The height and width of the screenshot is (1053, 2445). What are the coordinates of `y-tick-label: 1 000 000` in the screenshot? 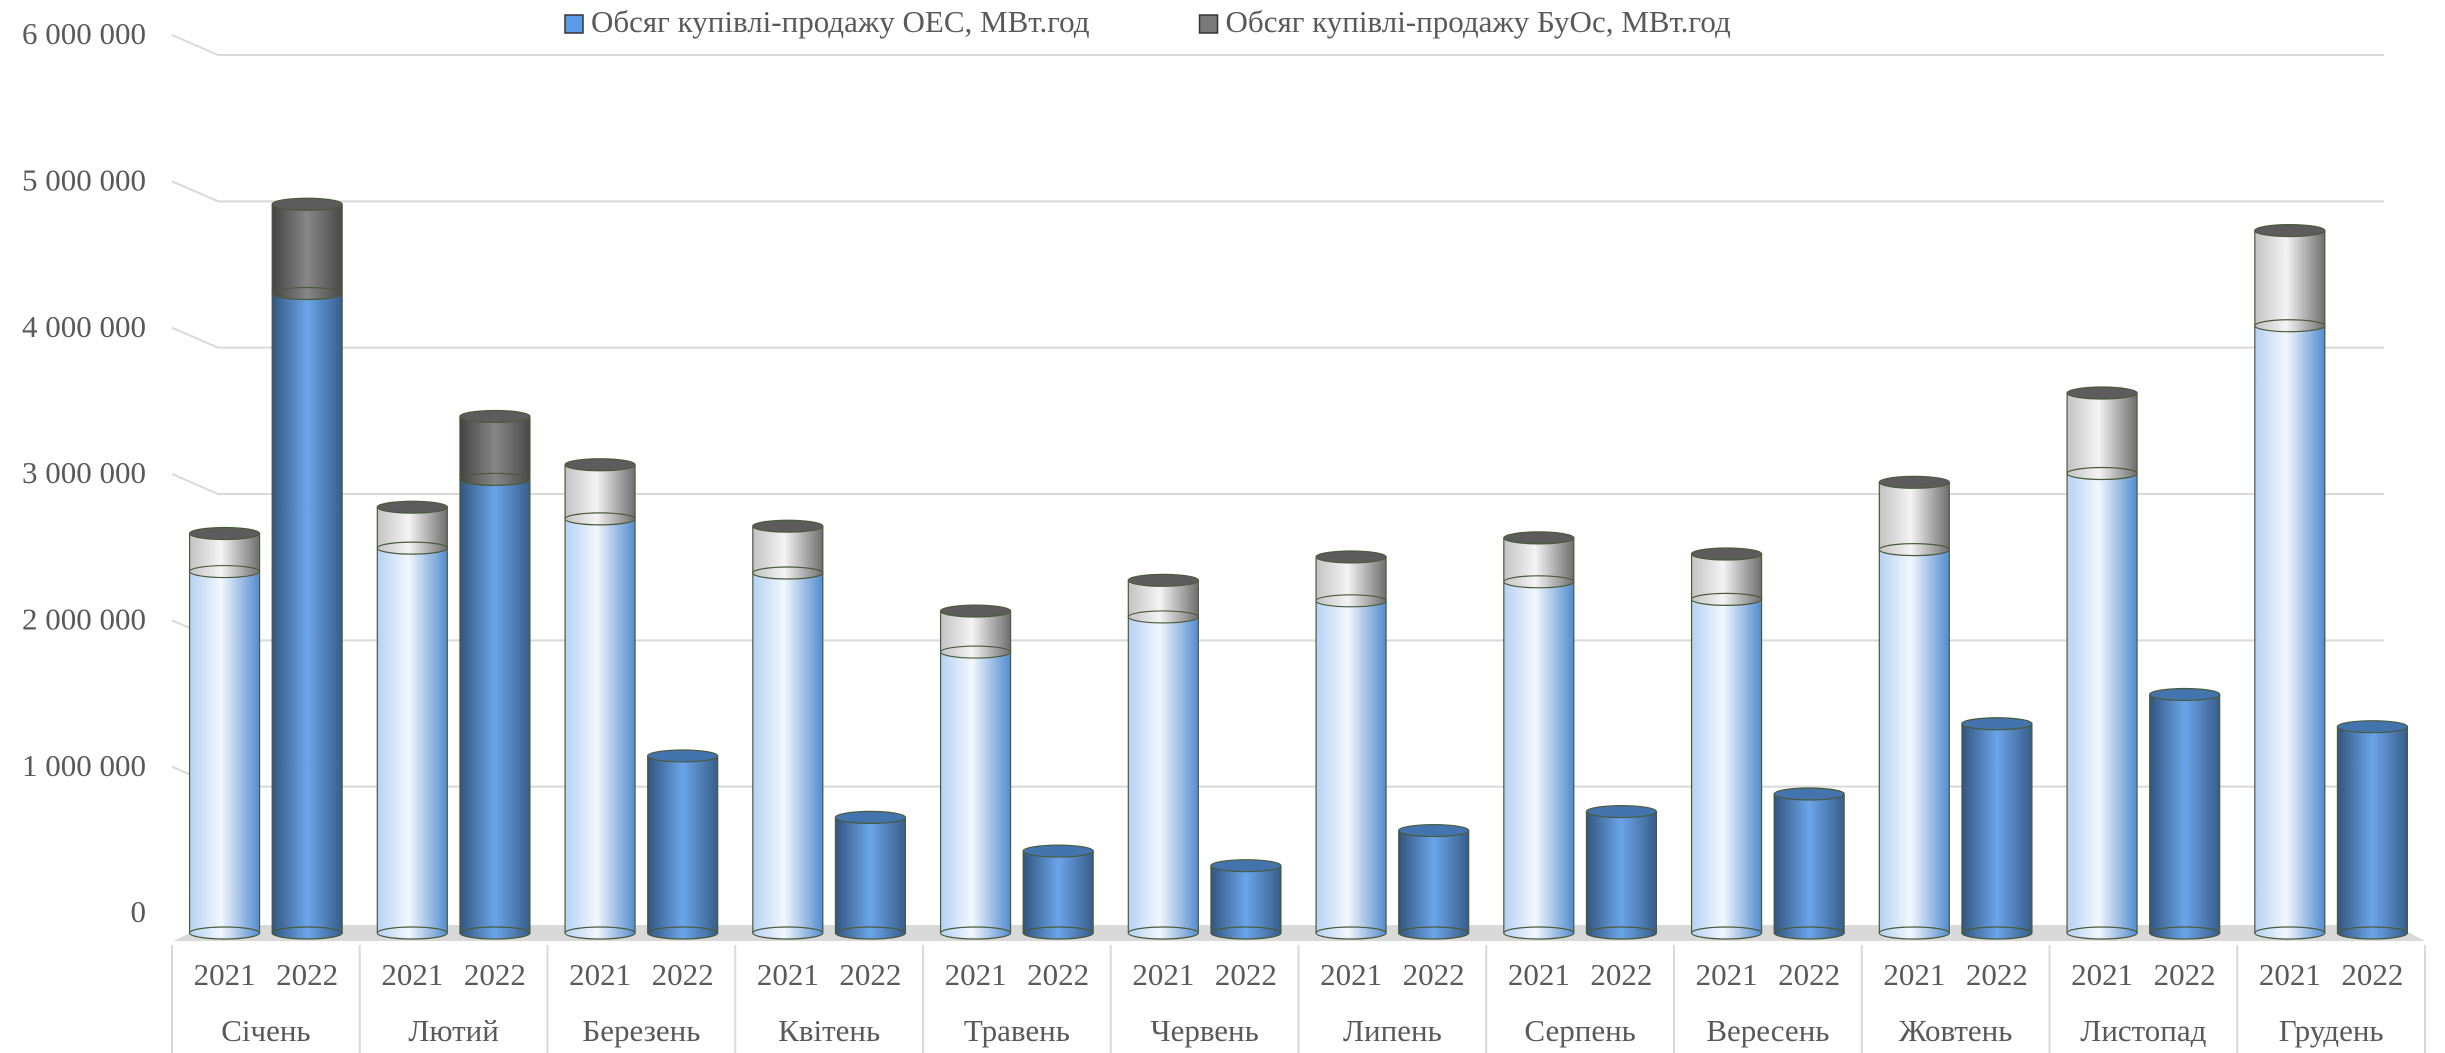 It's located at (84, 765).